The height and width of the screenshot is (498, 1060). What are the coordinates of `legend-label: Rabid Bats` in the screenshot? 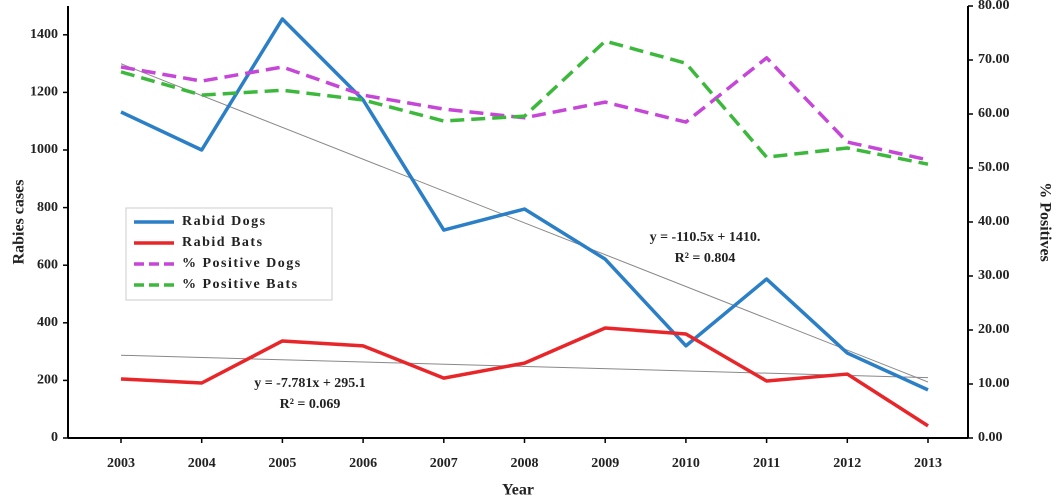 It's located at (223, 242).